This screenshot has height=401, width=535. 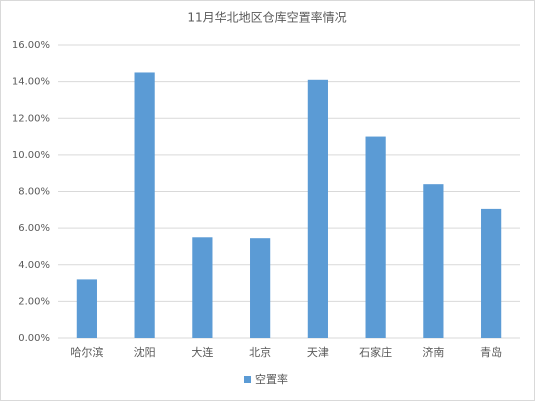 What do you see at coordinates (86, 352) in the screenshot?
I see `x-tick-label: 哈尔滨` at bounding box center [86, 352].